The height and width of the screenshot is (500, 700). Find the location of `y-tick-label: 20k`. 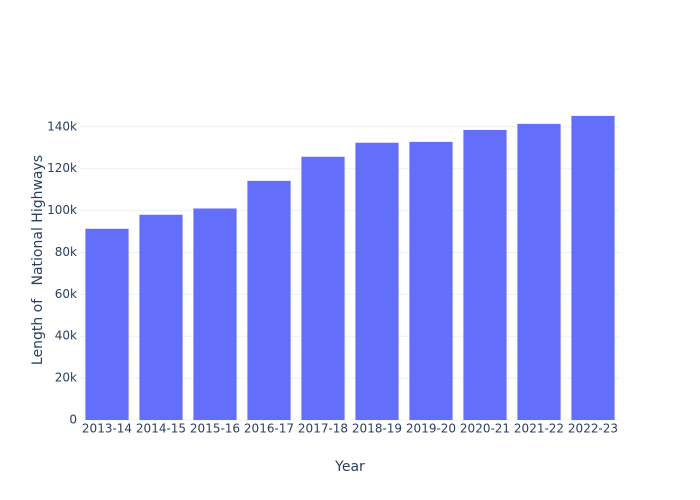

y-tick-label: 20k is located at coordinates (66, 378).